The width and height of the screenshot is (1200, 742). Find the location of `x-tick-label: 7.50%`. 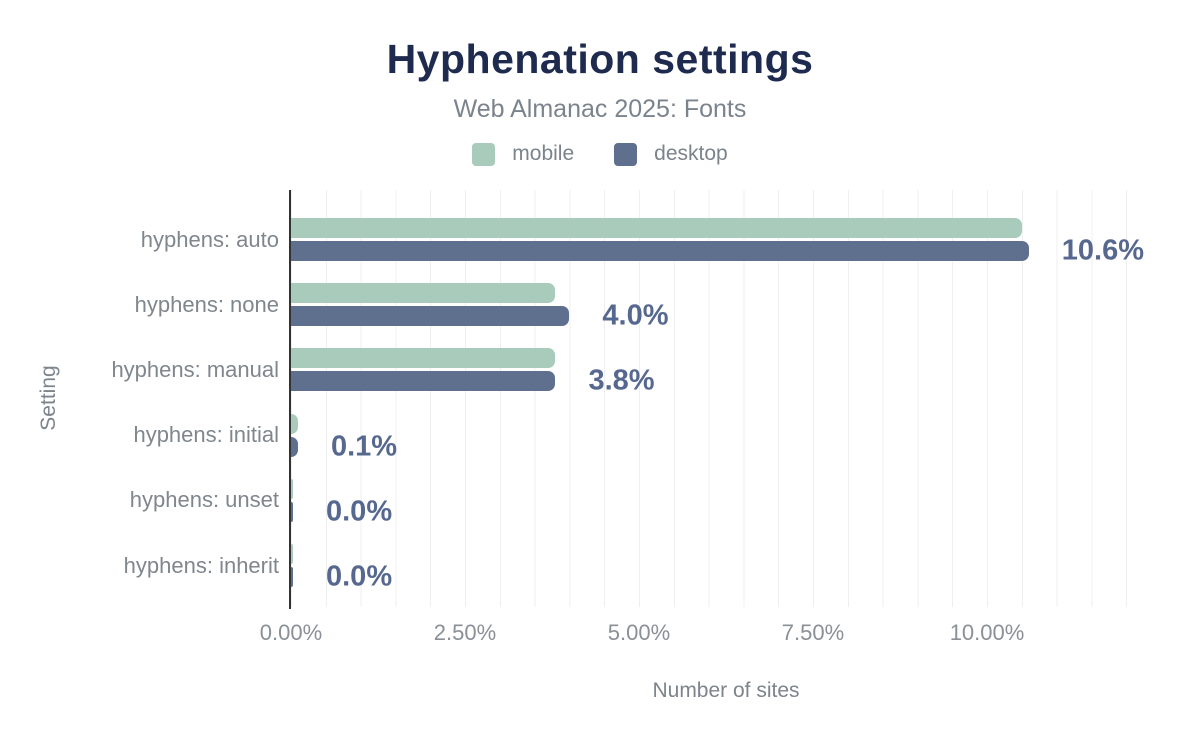

x-tick-label: 7.50% is located at coordinates (813, 632).